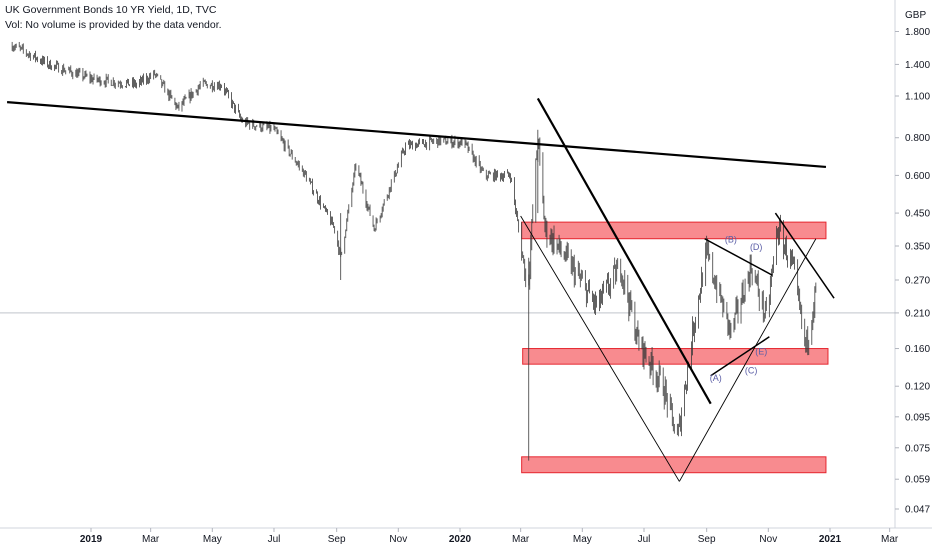  Describe the element at coordinates (738, 257) in the screenshot. I see `triangle-upper` at that location.